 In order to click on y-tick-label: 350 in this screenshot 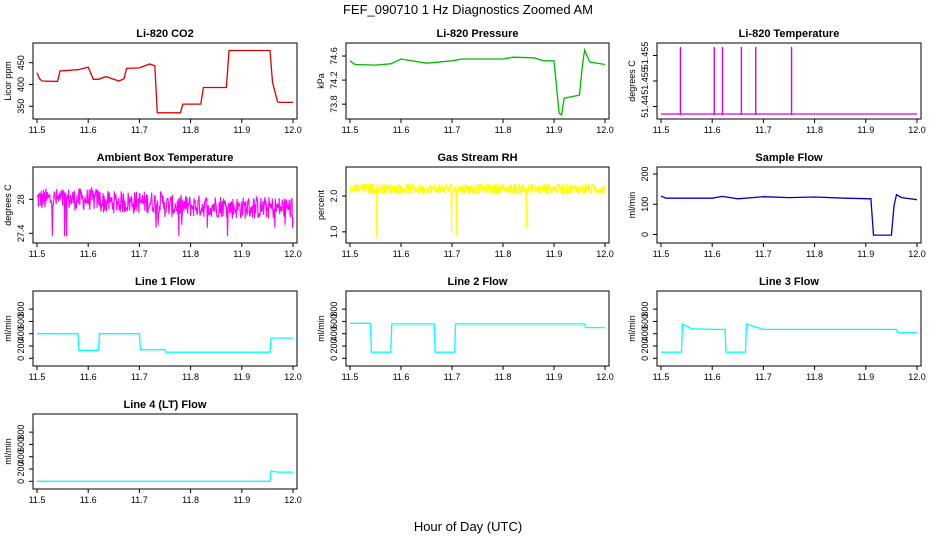, I will do `click(21, 106)`.